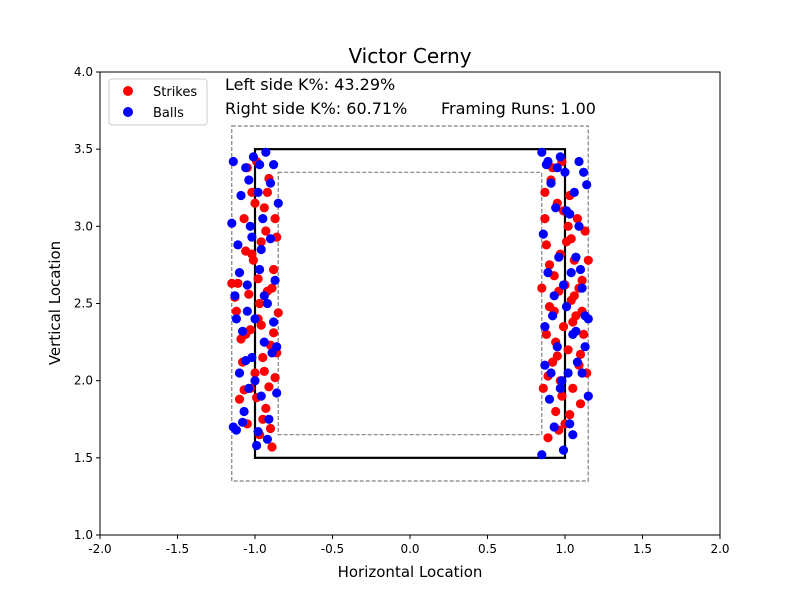 This screenshot has height=600, width=800. What do you see at coordinates (83, 72) in the screenshot?
I see `y-tick-label: 4.0` at bounding box center [83, 72].